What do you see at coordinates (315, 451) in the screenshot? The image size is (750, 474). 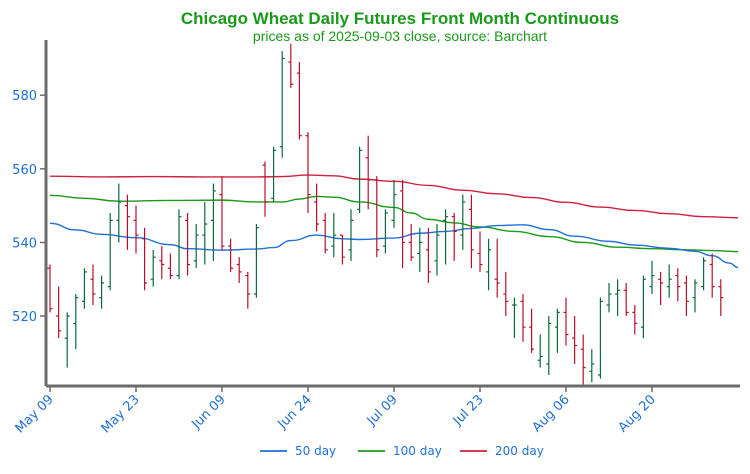 I see `legend-label: 50 day` at bounding box center [315, 451].